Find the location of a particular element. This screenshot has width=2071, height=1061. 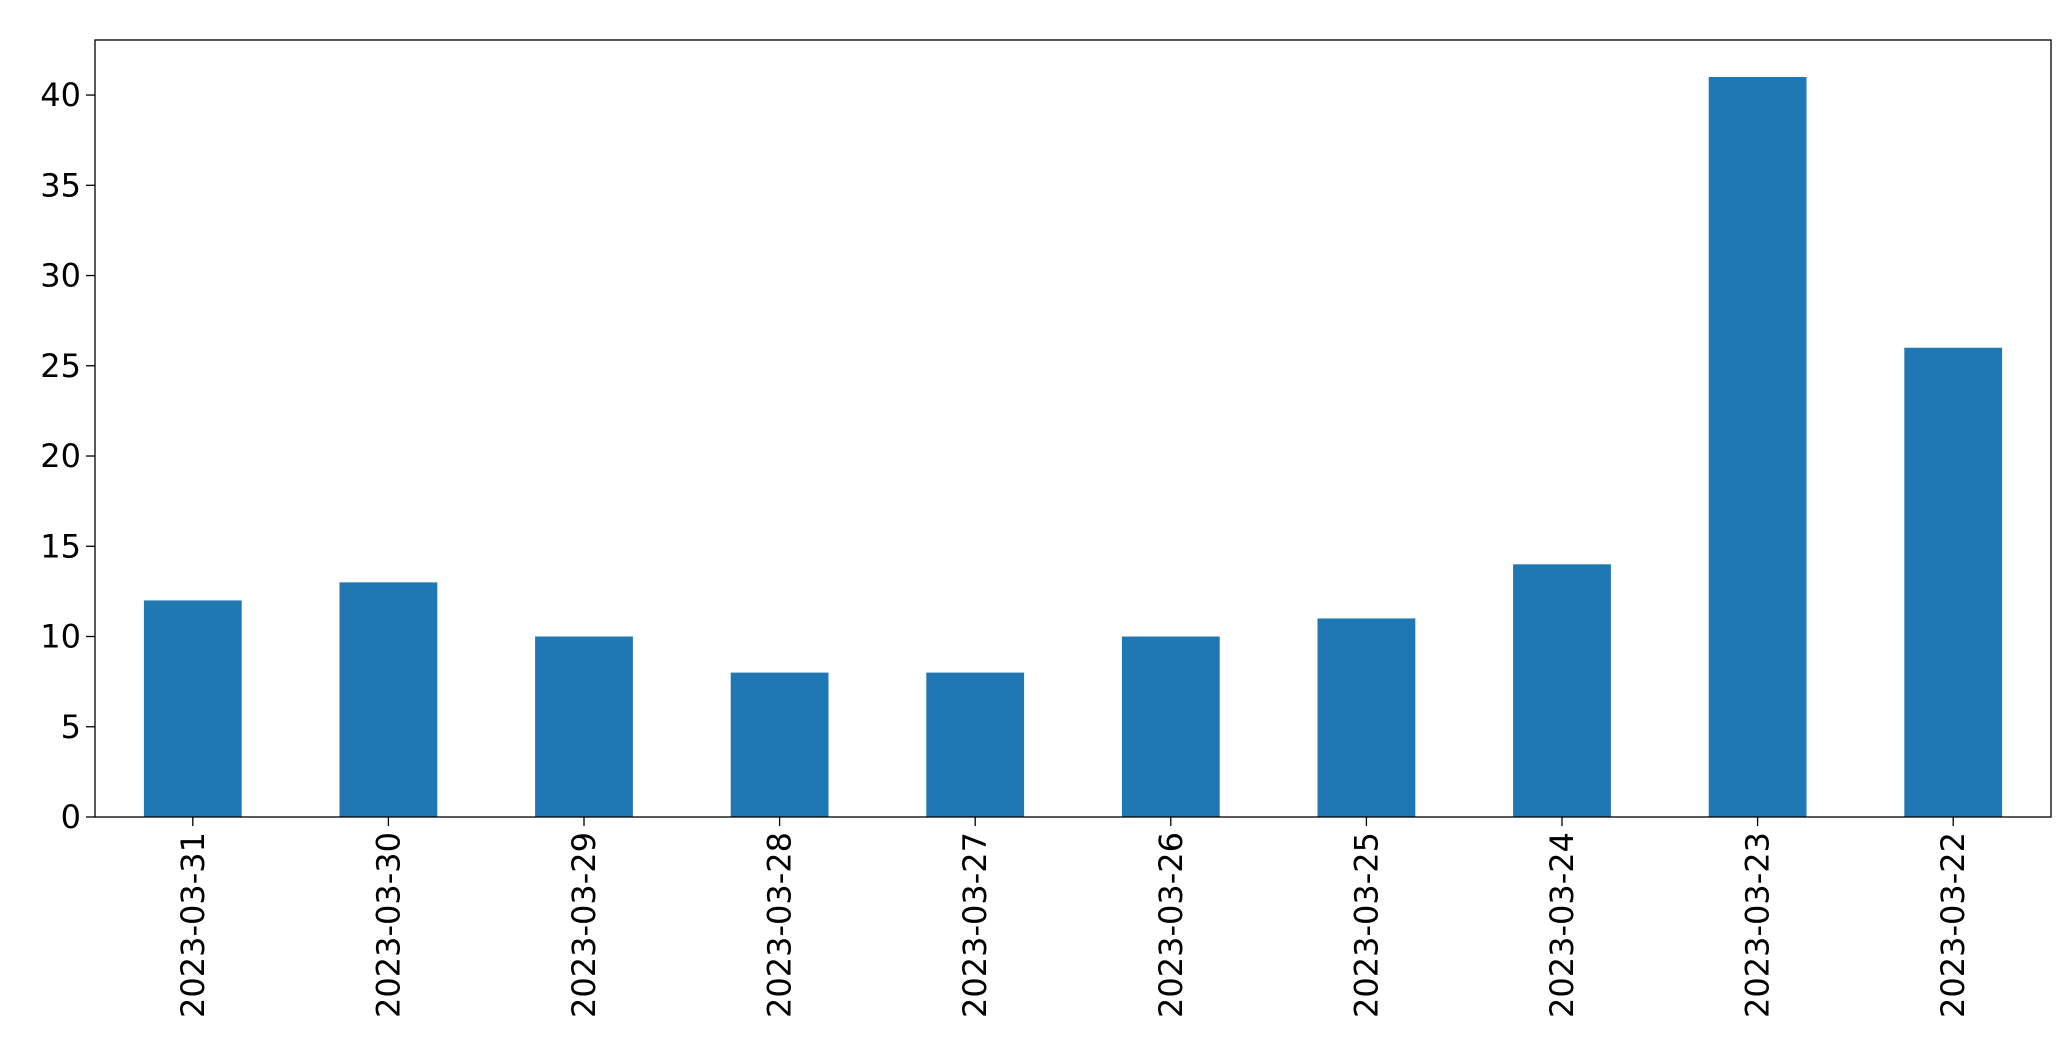

y-tick-label: 5 is located at coordinates (71, 727).